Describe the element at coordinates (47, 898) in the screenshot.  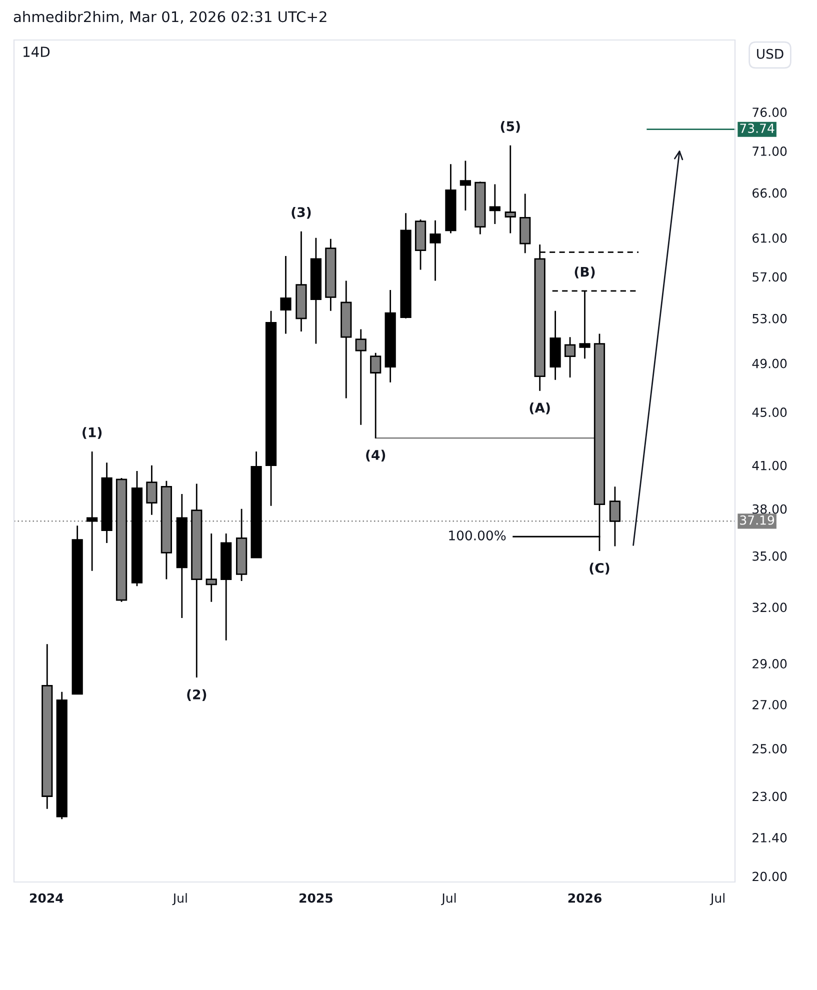
I see `x-tick-label: 2024` at that location.